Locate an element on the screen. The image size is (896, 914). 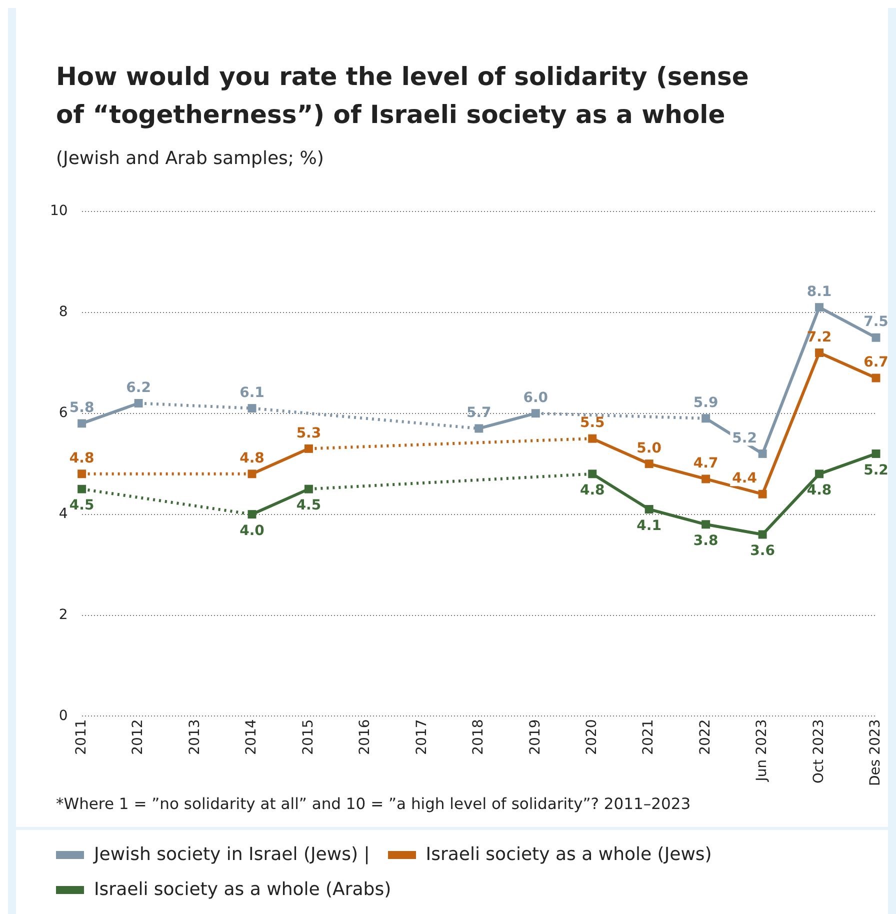
x-tick-label: Des 2023 is located at coordinates (876, 752).